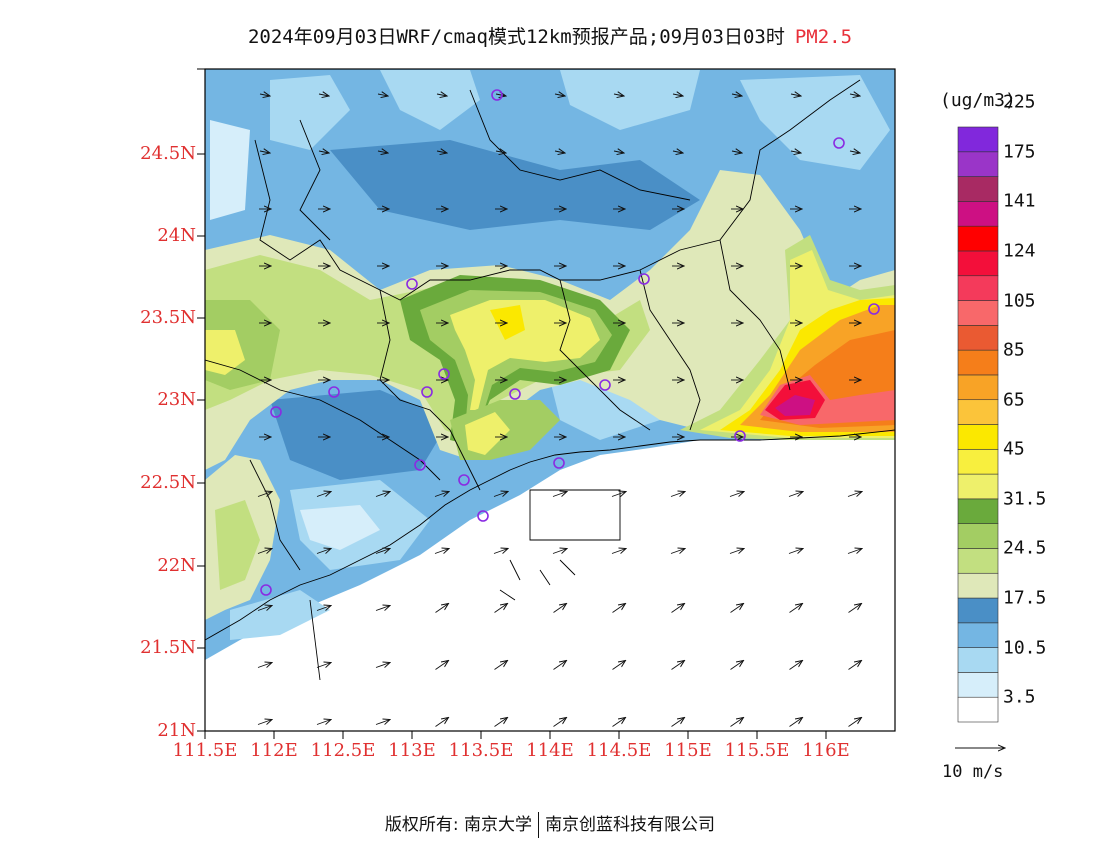 Image resolution: width=1100 pixels, height=850 pixels. I want to click on colorbar-label: 85, so click(1014, 350).